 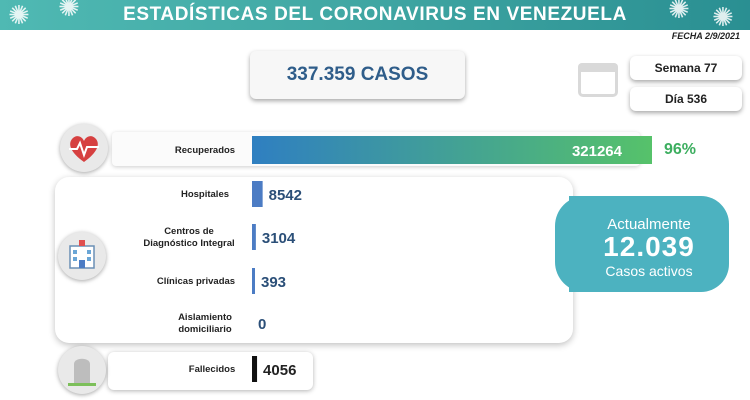 I want to click on category-label-aislamiento: Aislamiento domiciliario, so click(x=205, y=323).